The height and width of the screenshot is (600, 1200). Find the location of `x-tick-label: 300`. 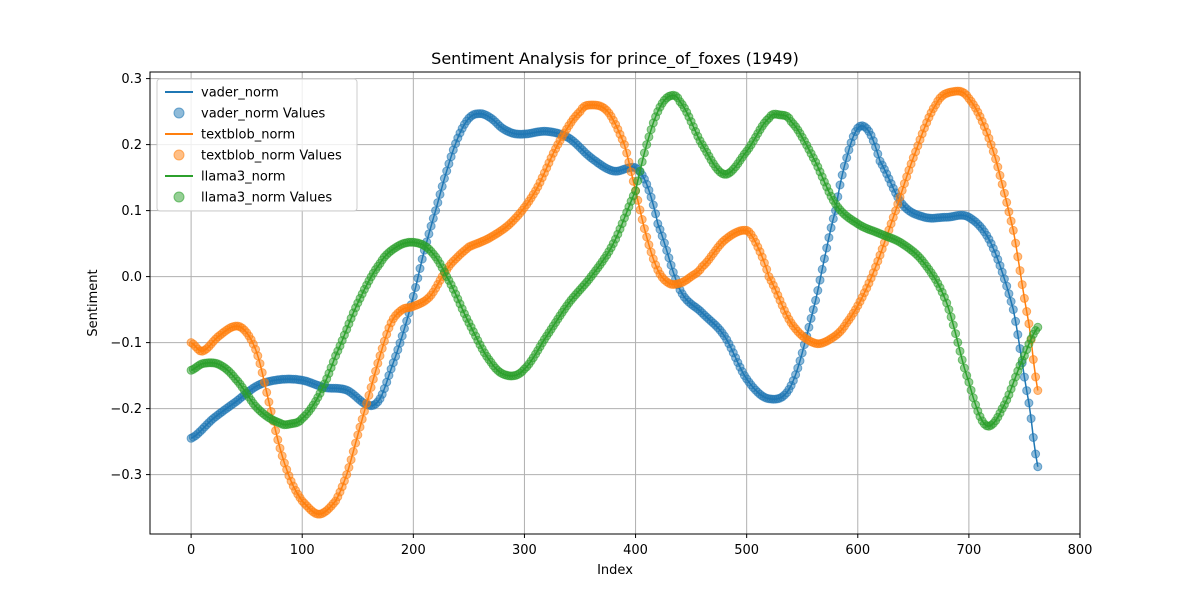

x-tick-label: 300 is located at coordinates (524, 550).